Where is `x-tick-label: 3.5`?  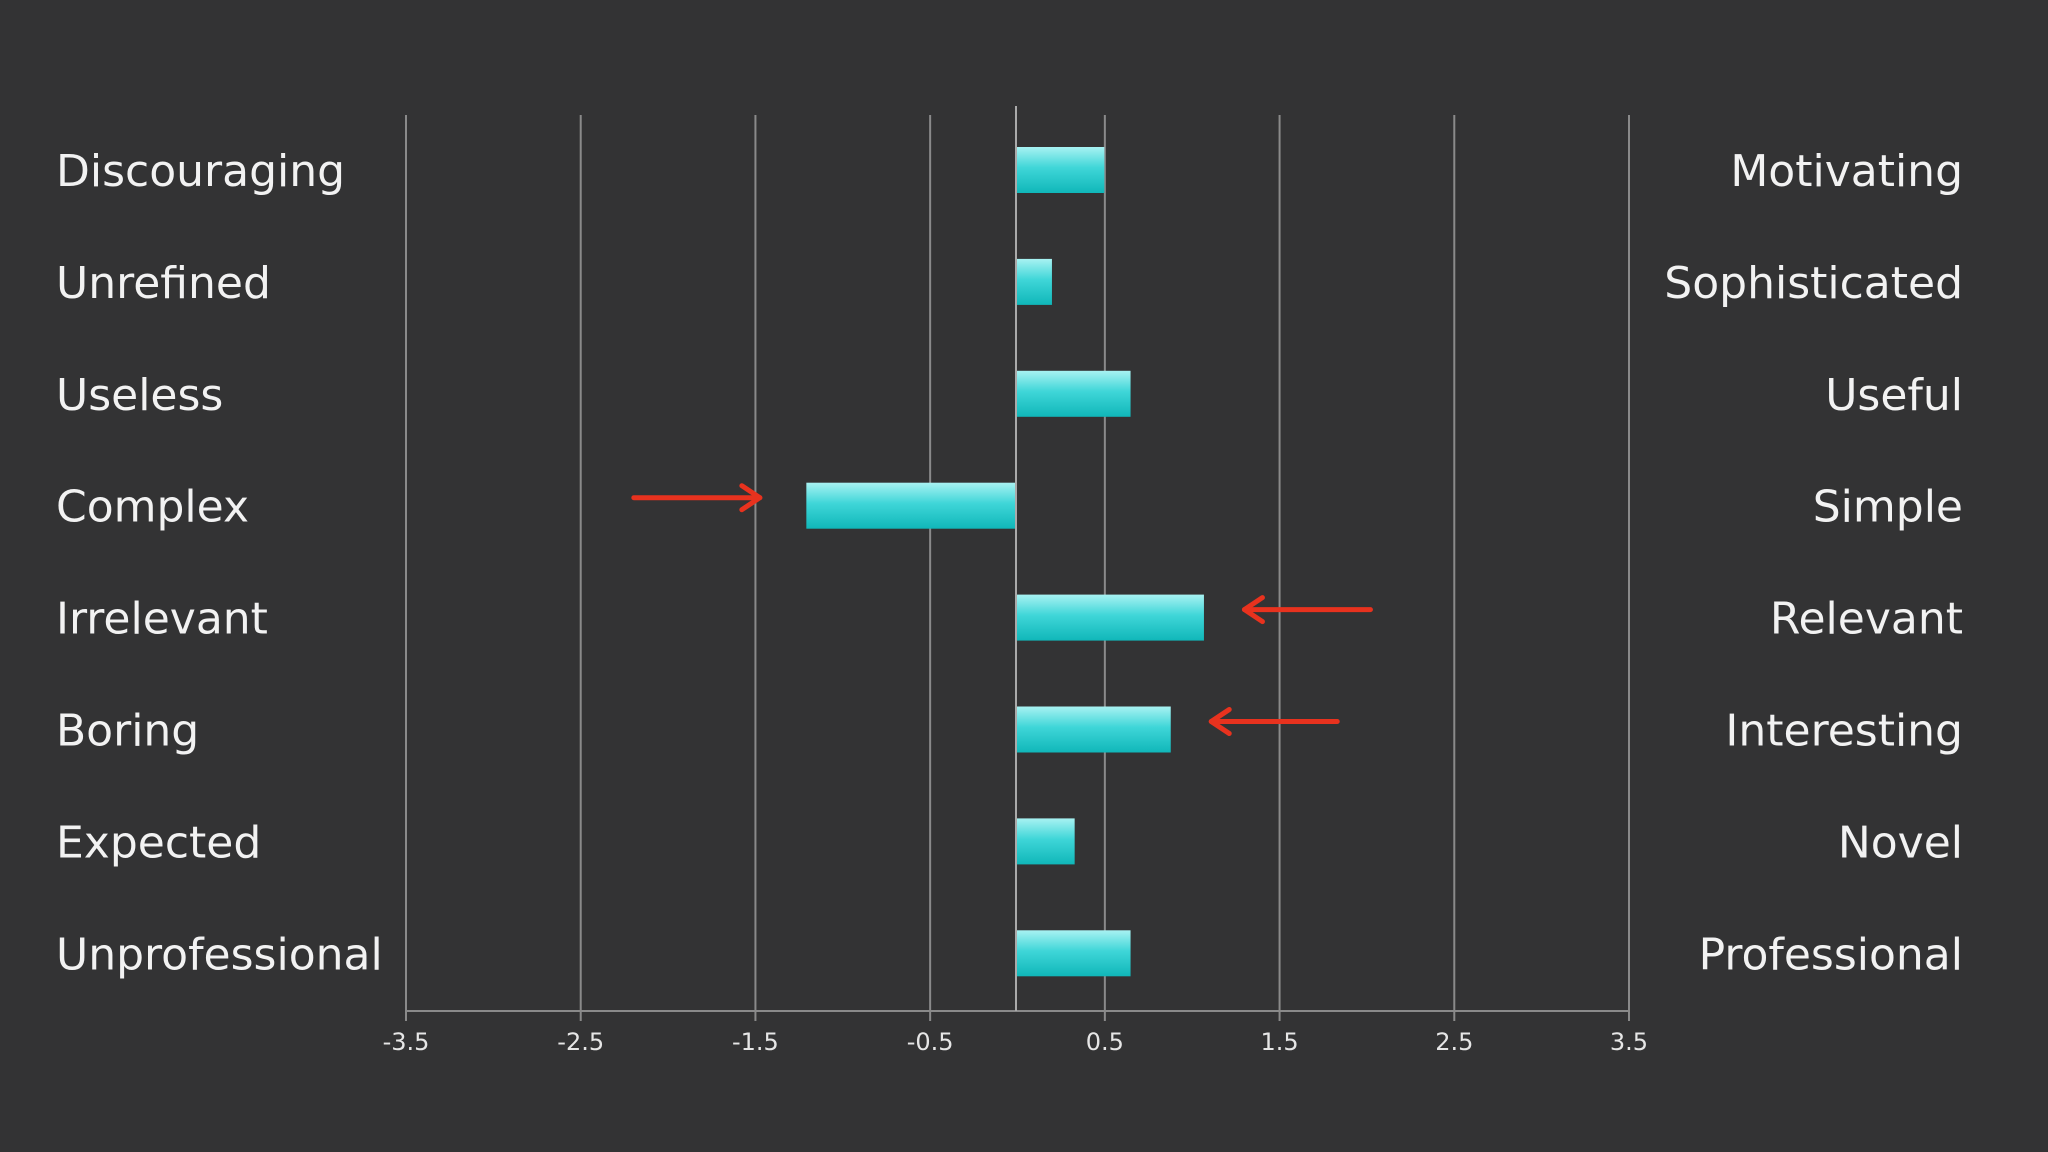
x-tick-label: 3.5 is located at coordinates (1629, 1042).